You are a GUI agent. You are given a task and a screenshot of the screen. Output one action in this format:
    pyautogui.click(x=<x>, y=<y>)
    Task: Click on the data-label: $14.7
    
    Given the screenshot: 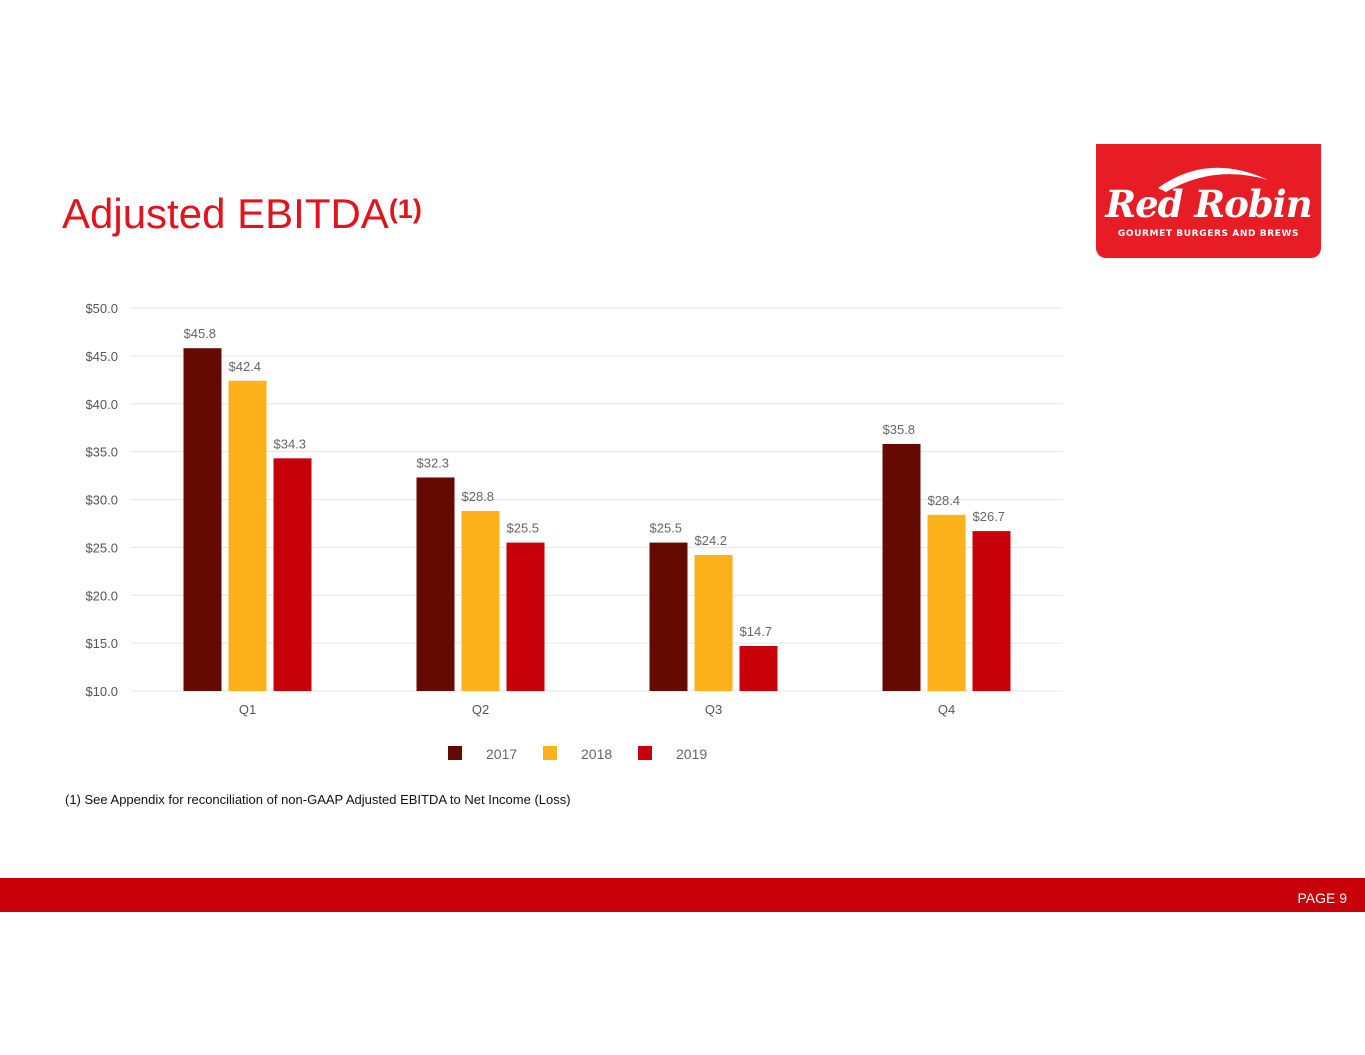 What is the action you would take?
    pyautogui.click(x=756, y=631)
    